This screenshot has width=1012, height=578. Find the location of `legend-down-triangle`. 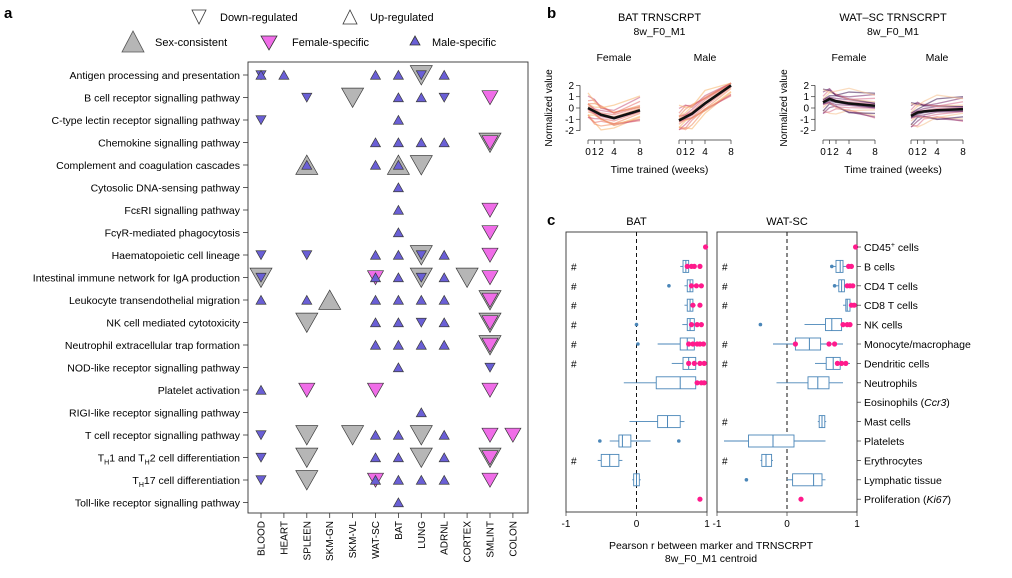

legend-down-triangle is located at coordinates (199, 17).